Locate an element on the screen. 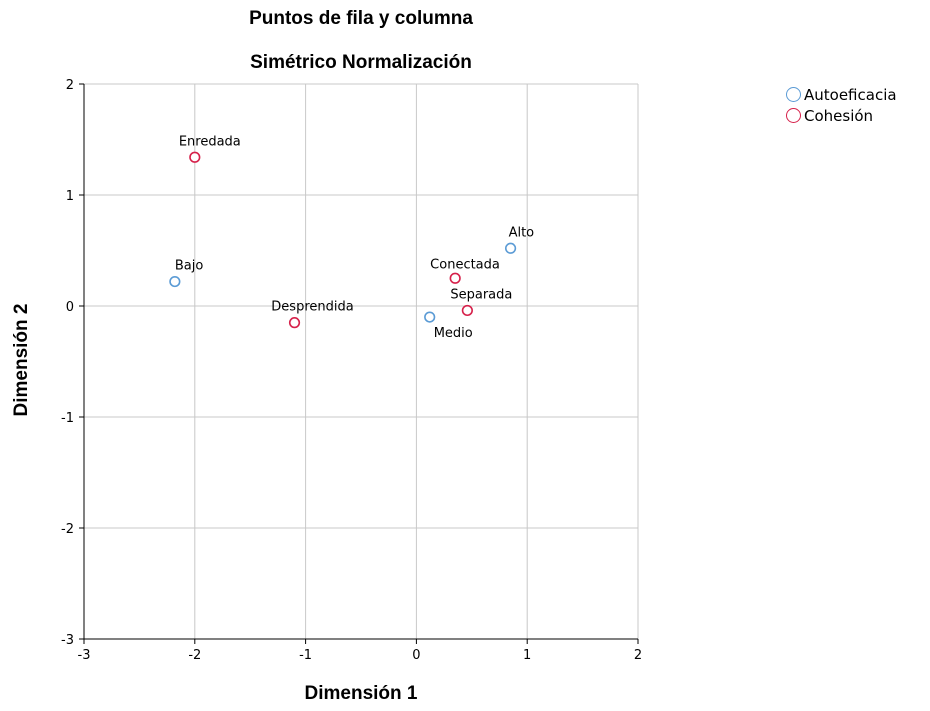 The width and height of the screenshot is (930, 711). legend-item-cohesion: Cohesión is located at coordinates (841, 115).